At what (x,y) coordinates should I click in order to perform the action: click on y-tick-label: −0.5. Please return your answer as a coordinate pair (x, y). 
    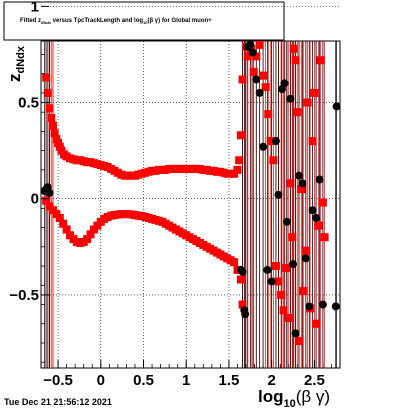
    Looking at the image, I should click on (24, 295).